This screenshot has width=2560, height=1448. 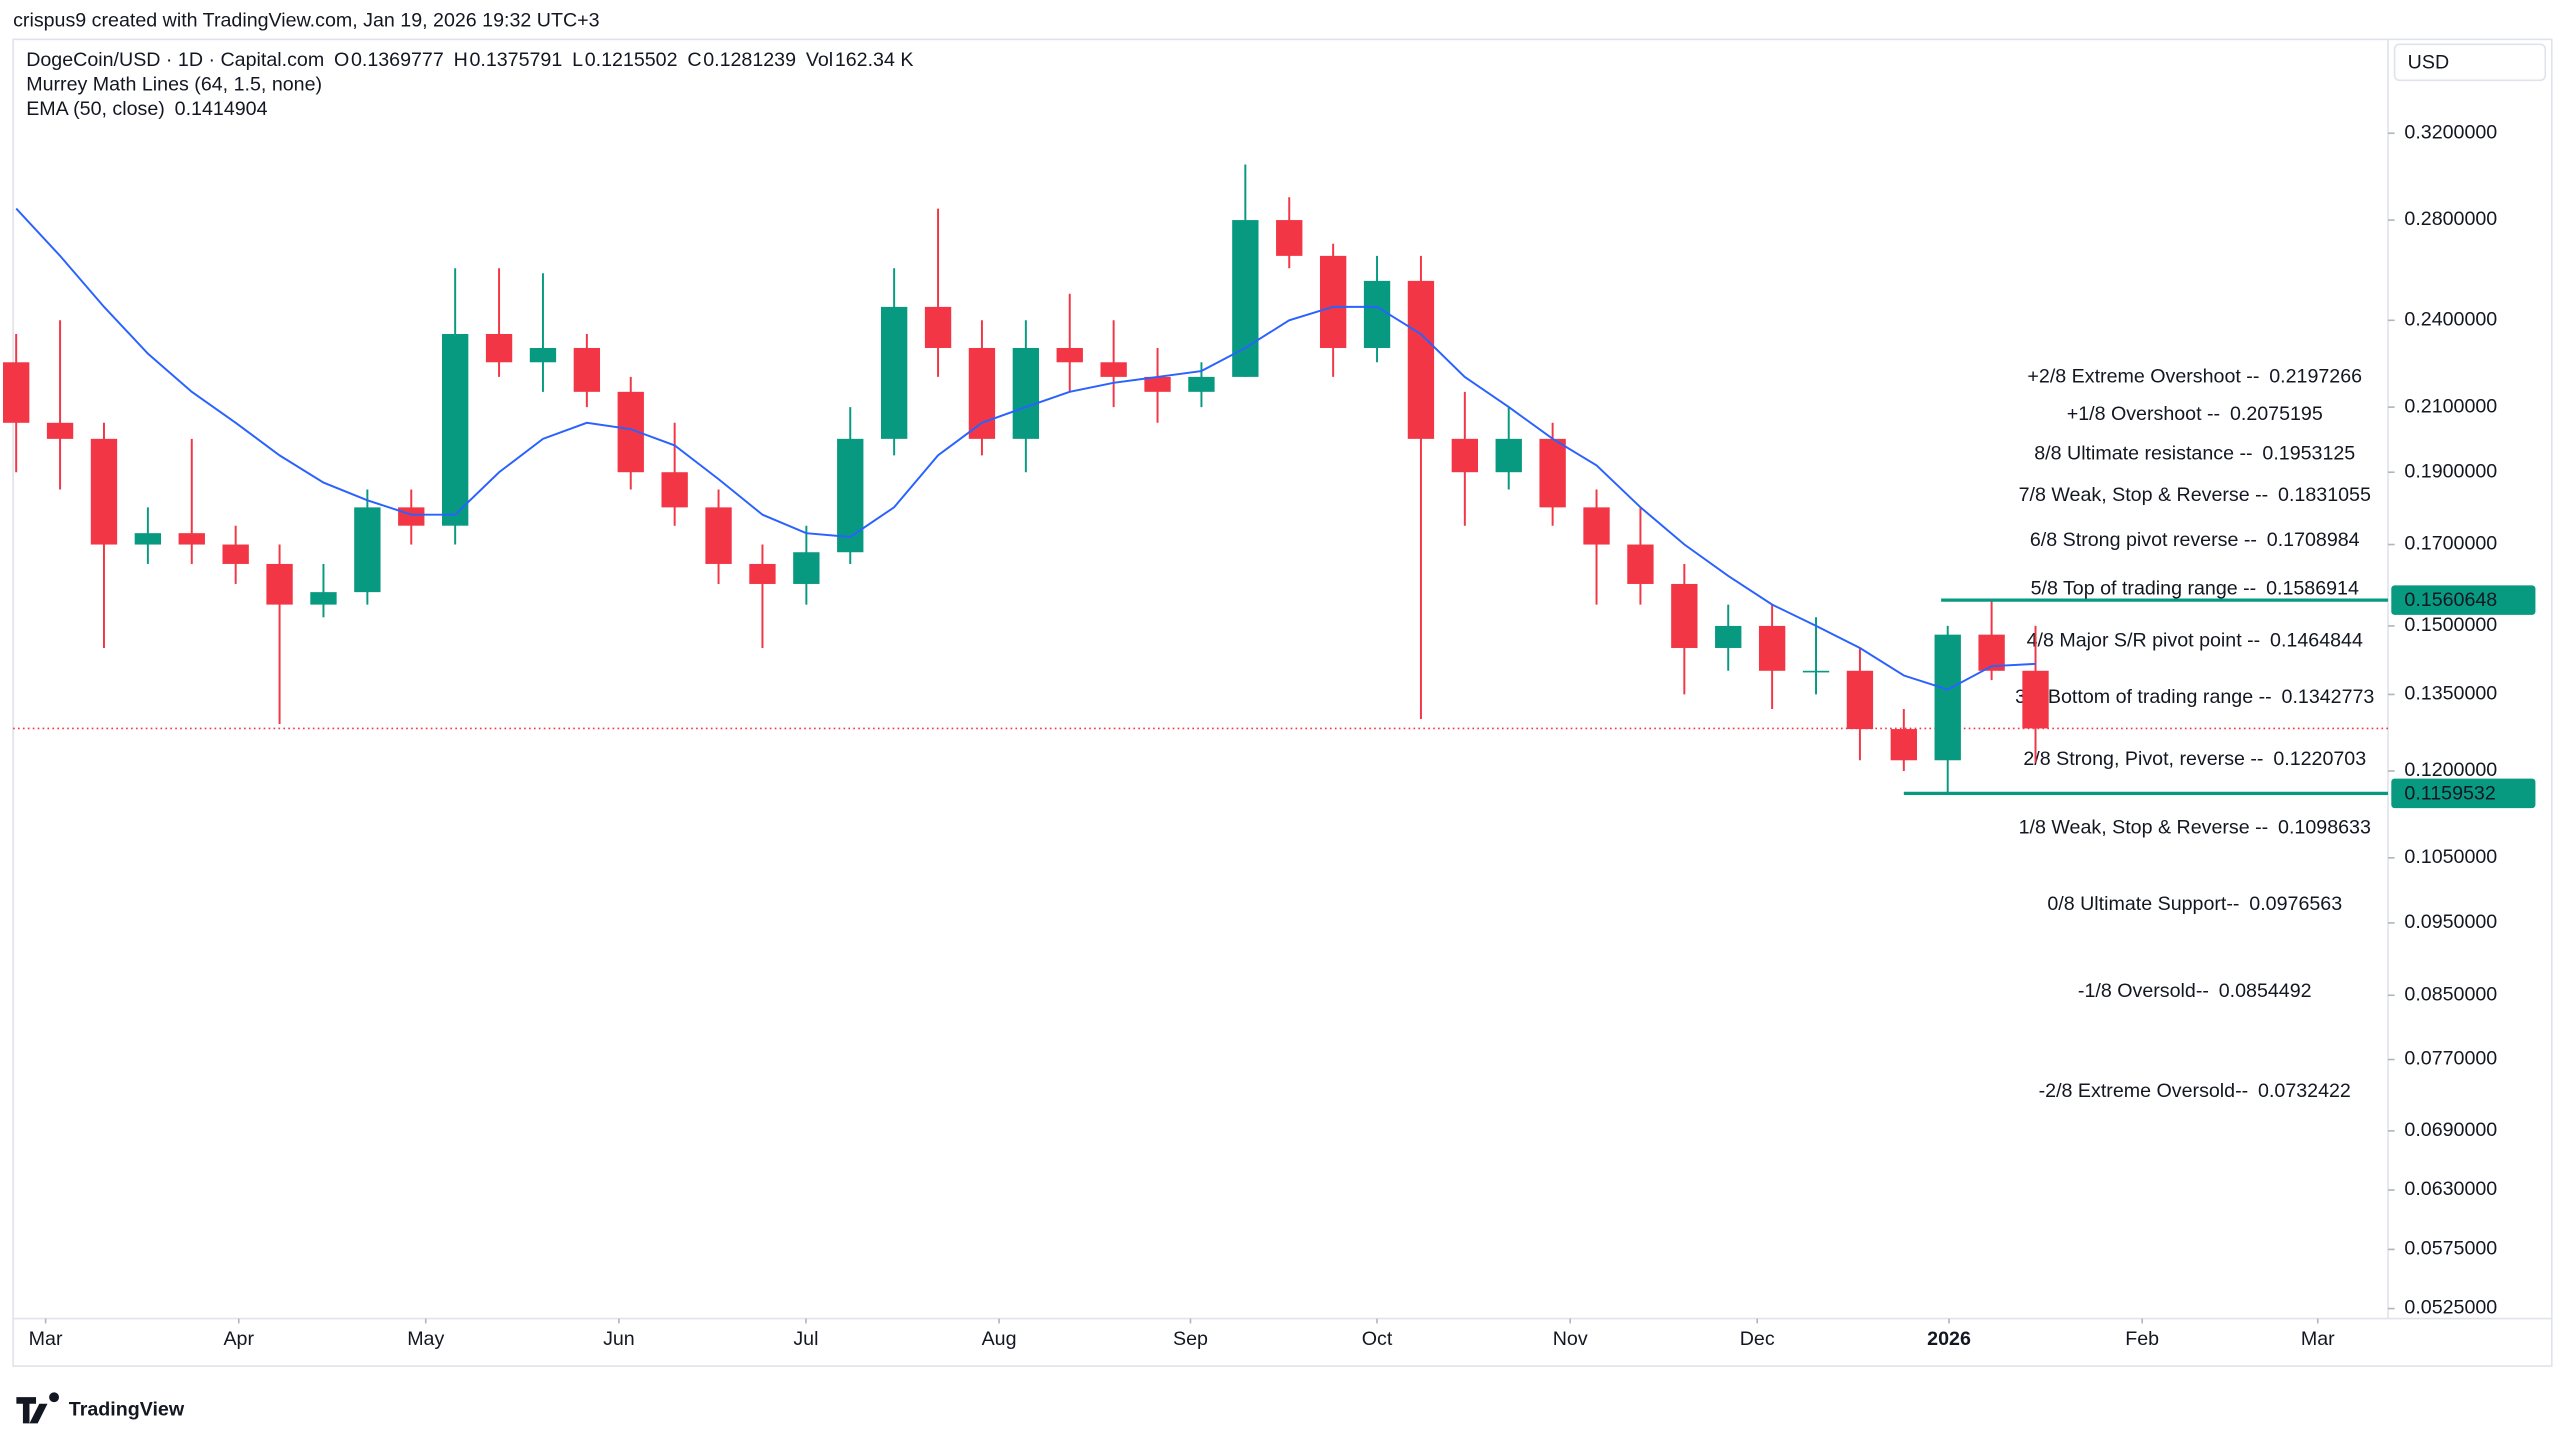 I want to click on murrey-value: 0.1342773, so click(x=2328, y=697).